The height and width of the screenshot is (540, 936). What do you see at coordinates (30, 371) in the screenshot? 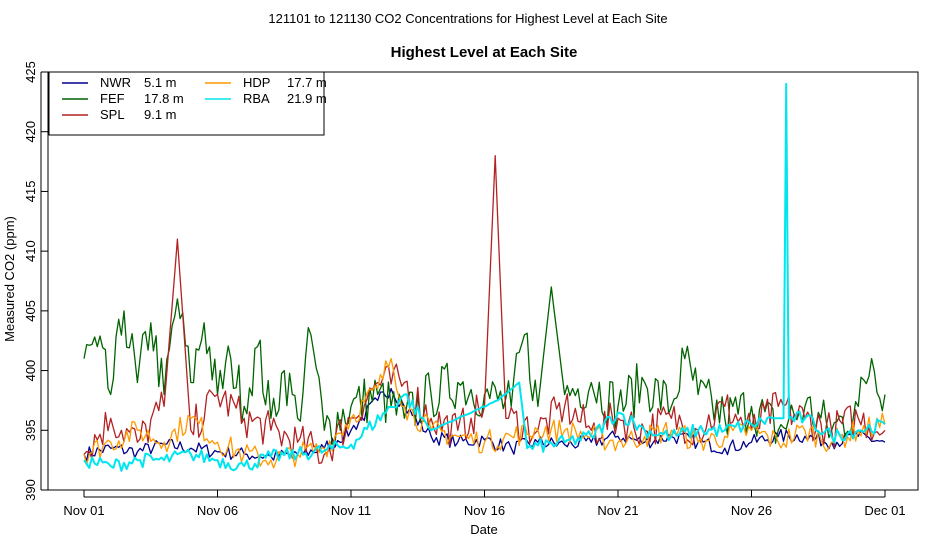
I see `y-tick-label: 400` at bounding box center [30, 371].